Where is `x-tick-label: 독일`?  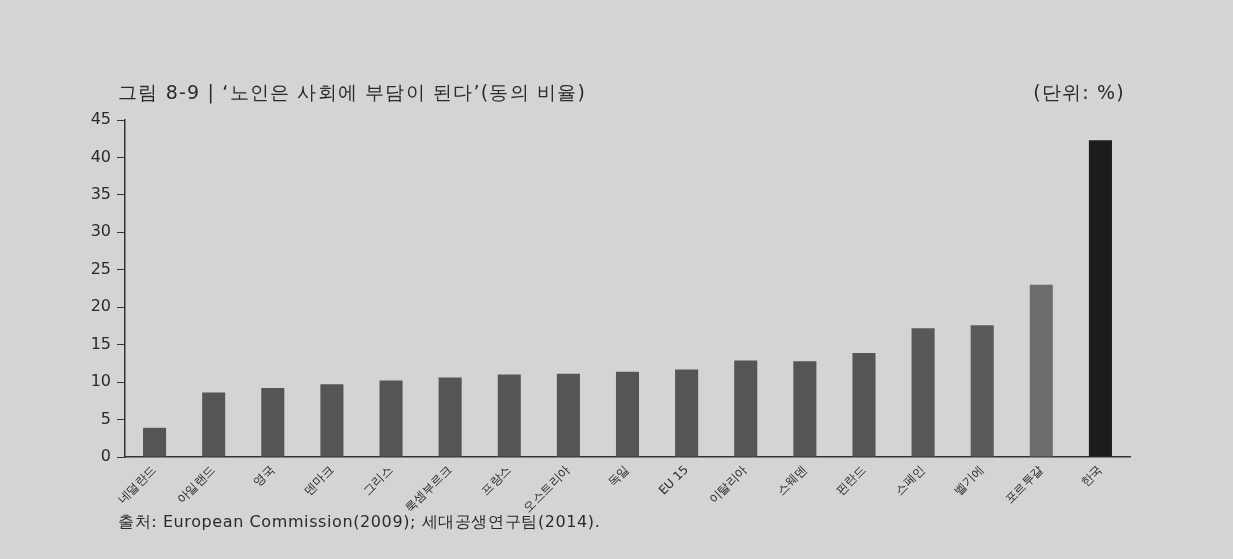 x-tick-label: 독일 is located at coordinates (618, 476).